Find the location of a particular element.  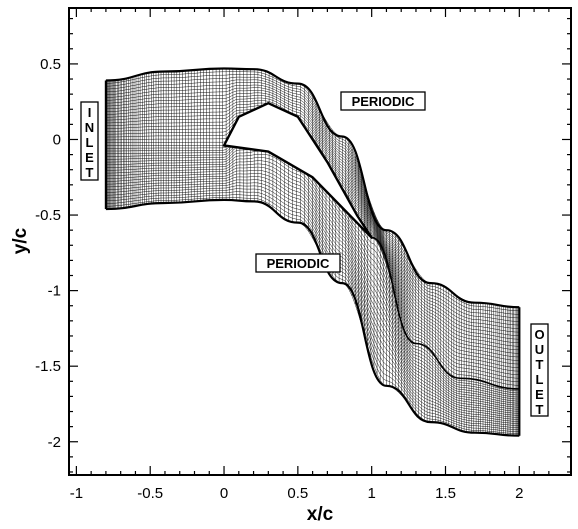

x-tick-label: 1 is located at coordinates (372, 493).